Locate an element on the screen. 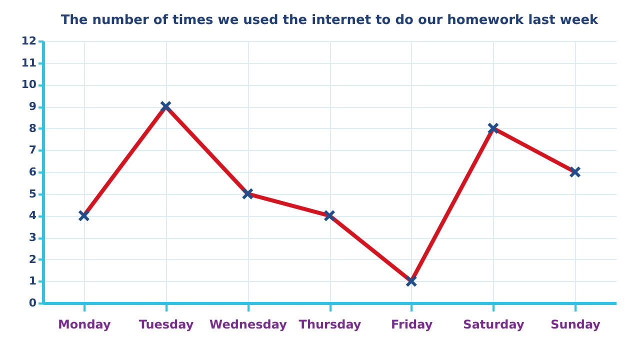 The image size is (640, 360). x-tick-label: Wednesday is located at coordinates (248, 325).